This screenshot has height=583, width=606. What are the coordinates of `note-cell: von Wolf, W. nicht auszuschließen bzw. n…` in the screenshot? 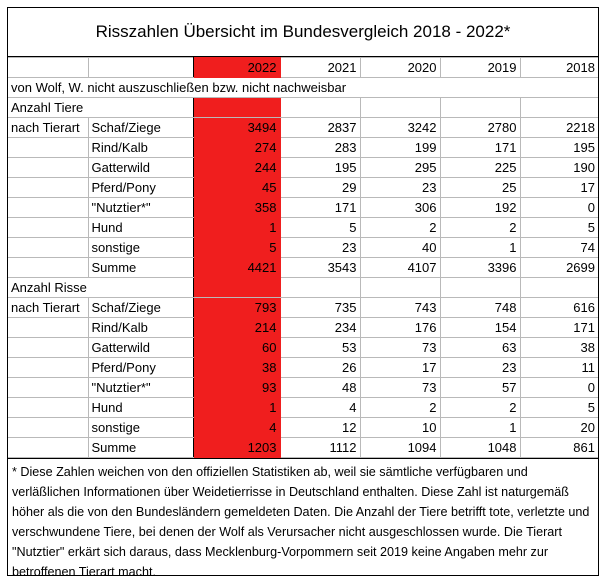 It's located at (303, 87).